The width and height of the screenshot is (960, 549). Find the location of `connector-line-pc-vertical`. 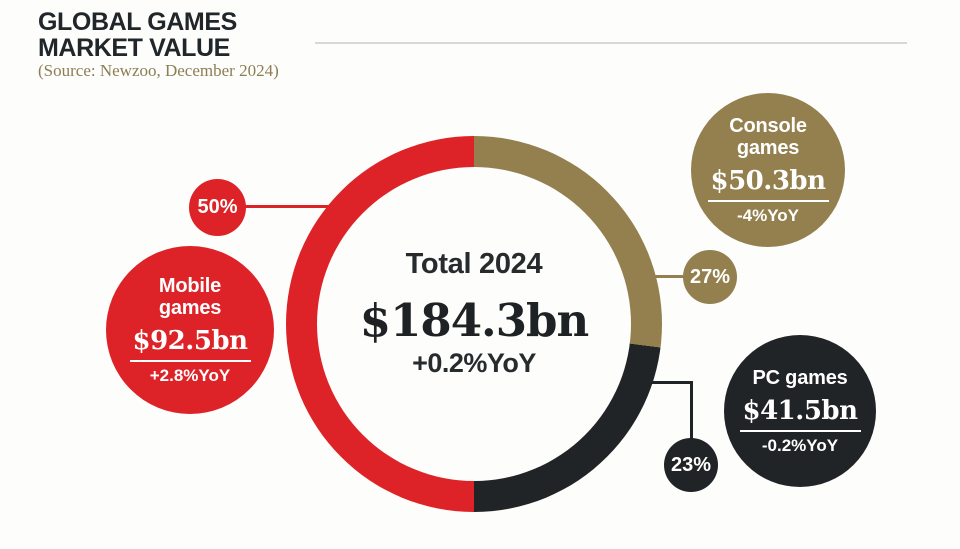

connector-line-pc-vertical is located at coordinates (691, 411).